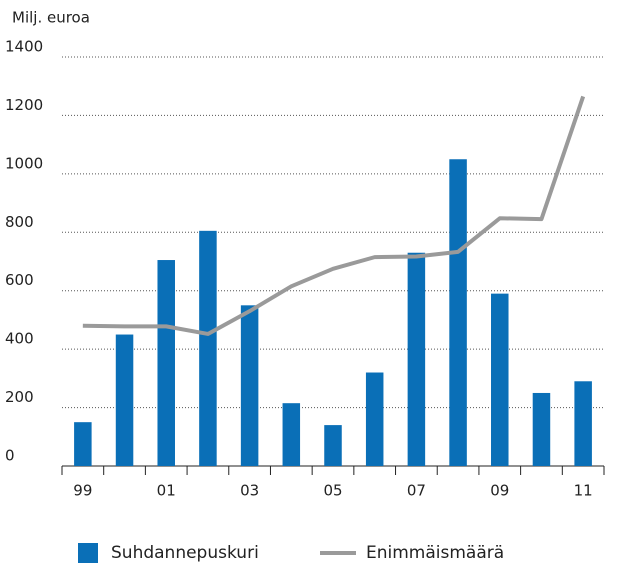  What do you see at coordinates (19, 339) in the screenshot?
I see `y-tick-label: 400` at bounding box center [19, 339].